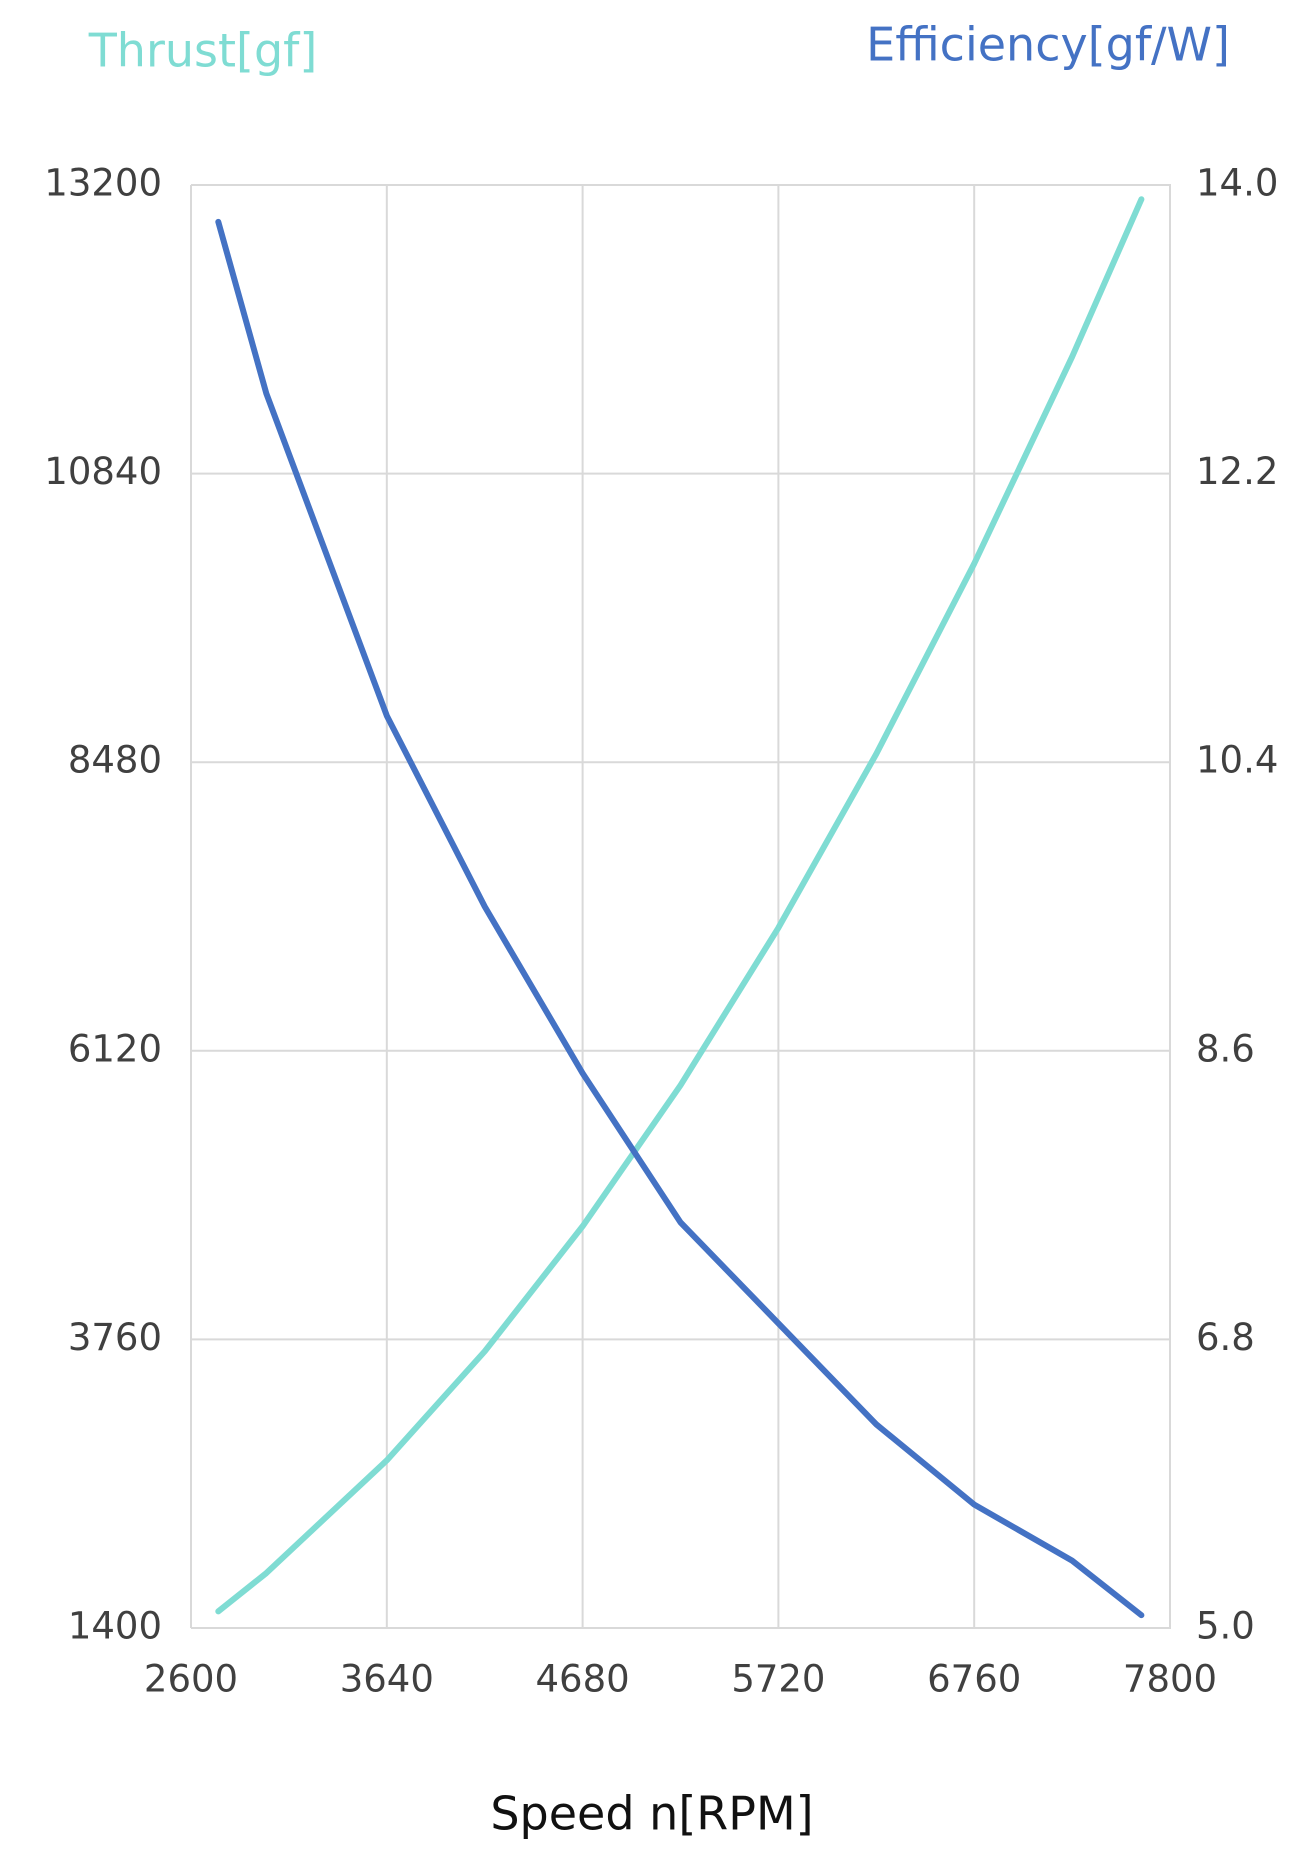 The image size is (1311, 1865). I want to click on right-axis-title: Efficiency[gf/W], so click(1048, 45).